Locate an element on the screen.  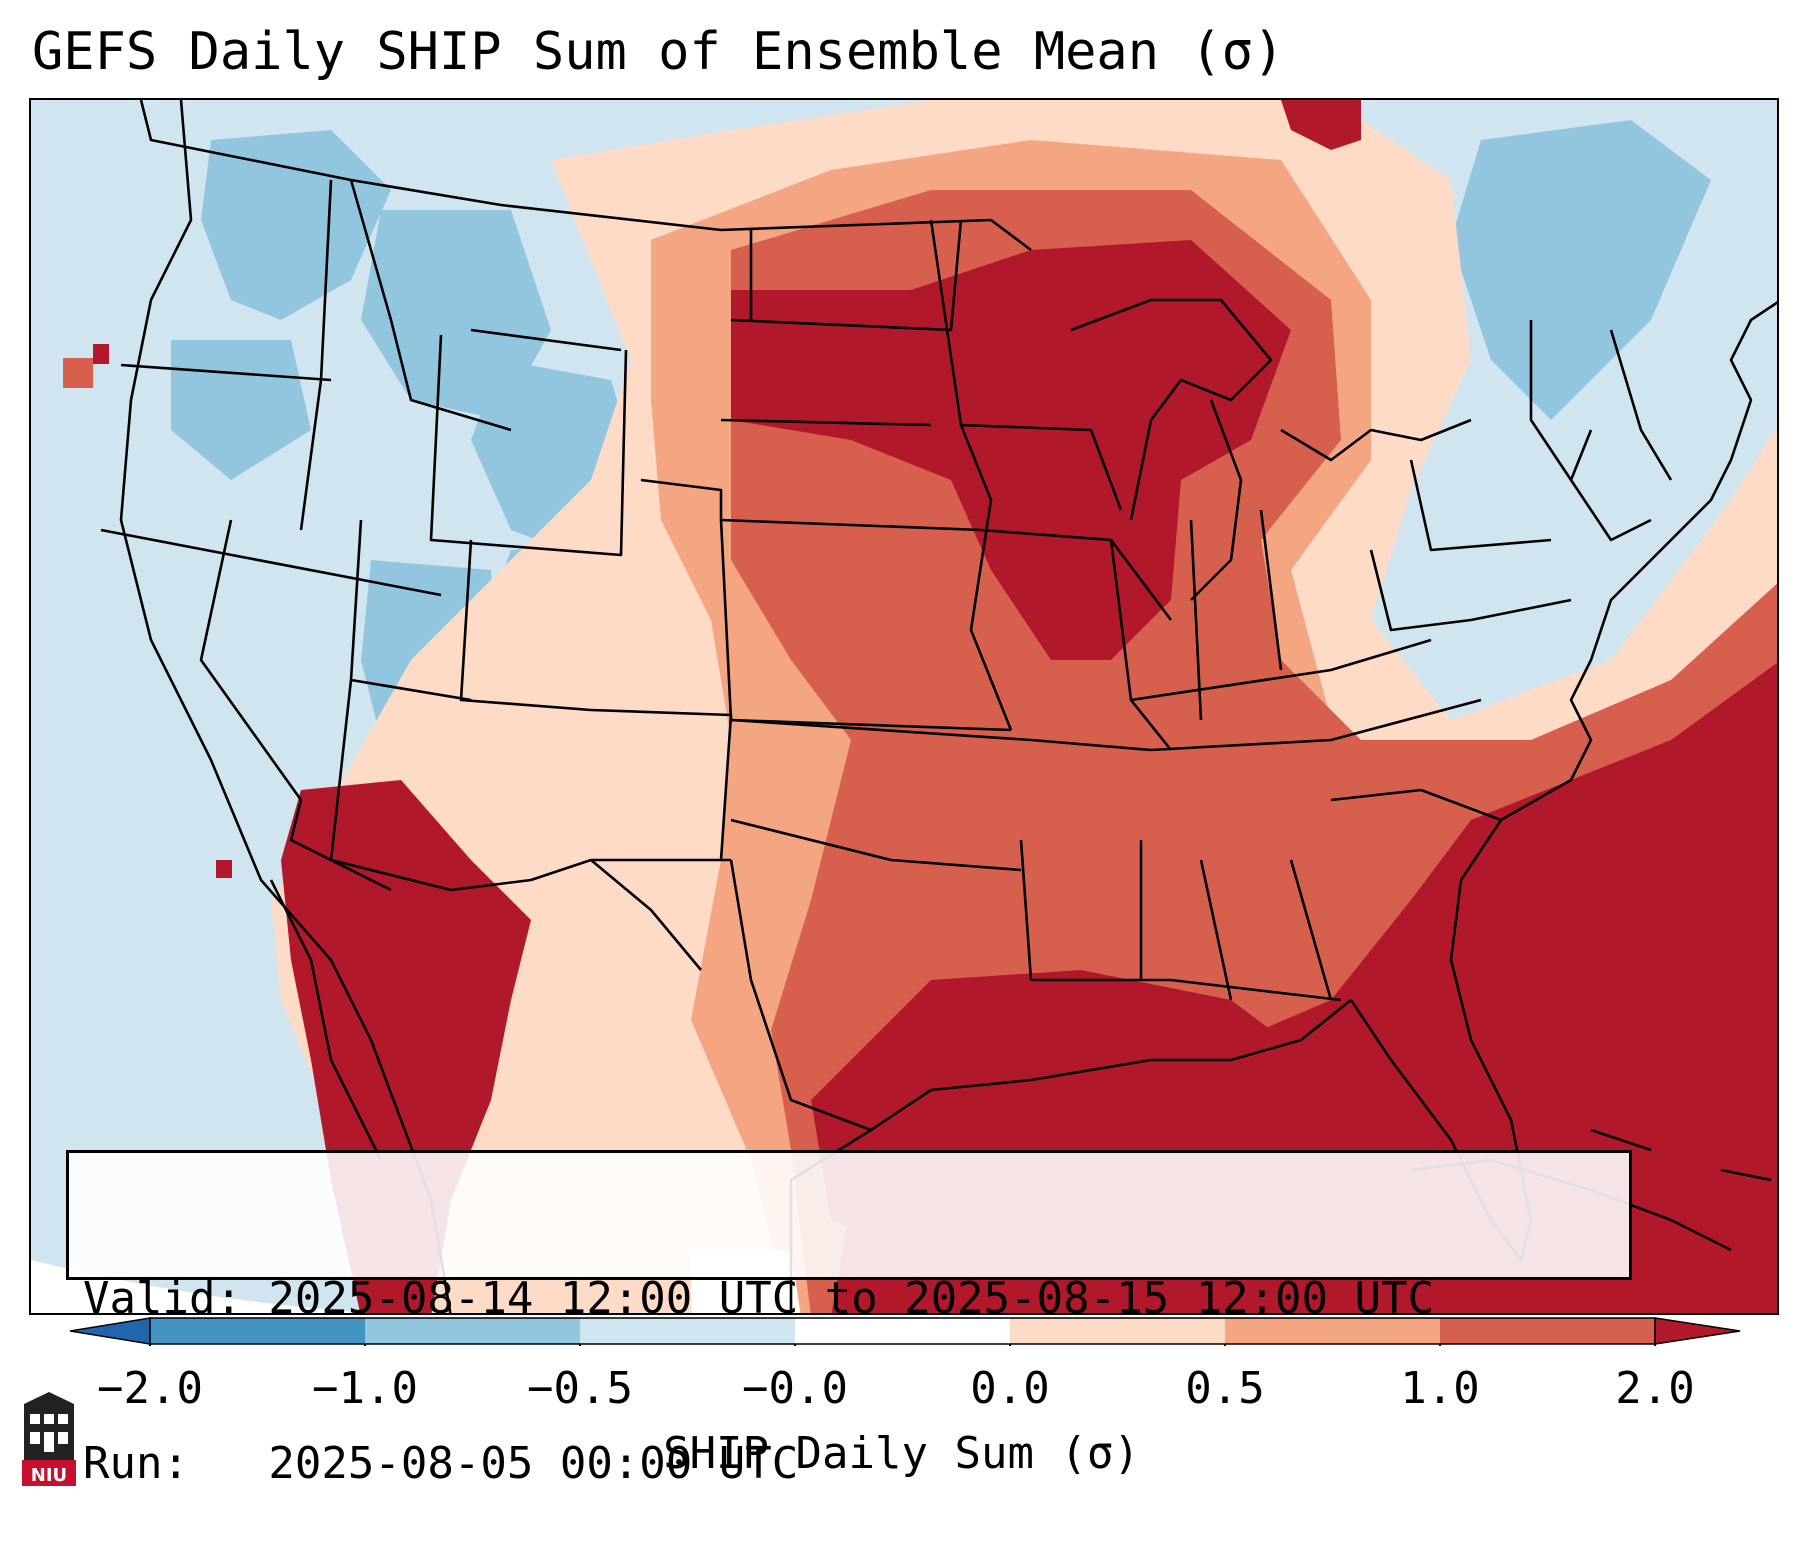
niu-logo-icon: NIU is located at coordinates (49, 1439).